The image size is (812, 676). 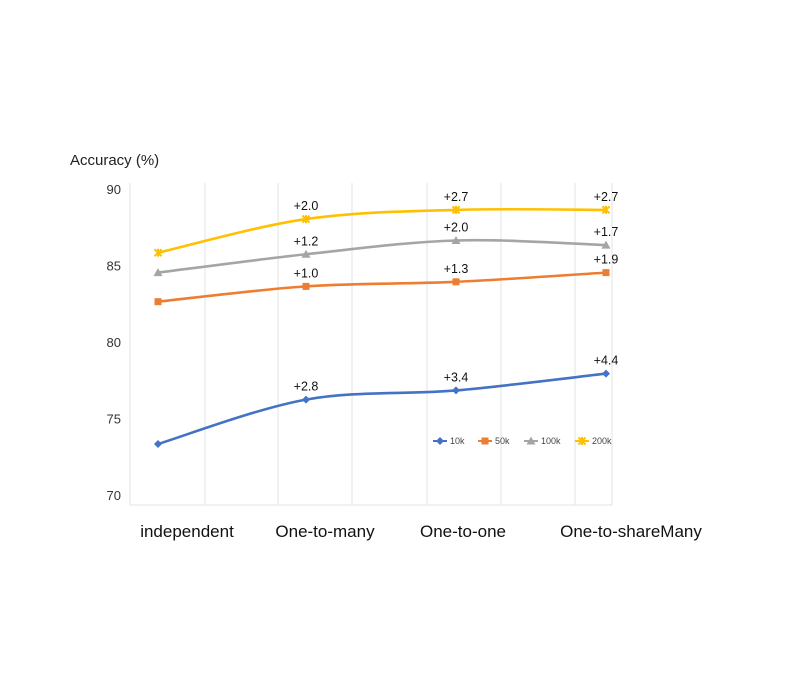 I want to click on x-tick-label: One-to-shareMany, so click(x=631, y=531).